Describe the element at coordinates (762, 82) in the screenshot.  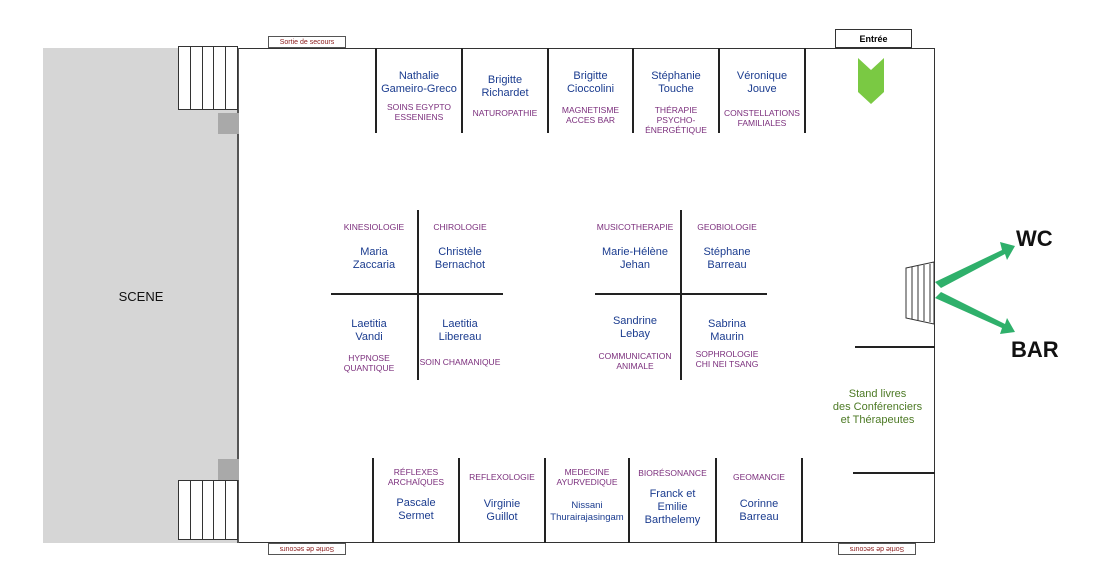
I see `therapist-name: Véronique Jouve` at that location.